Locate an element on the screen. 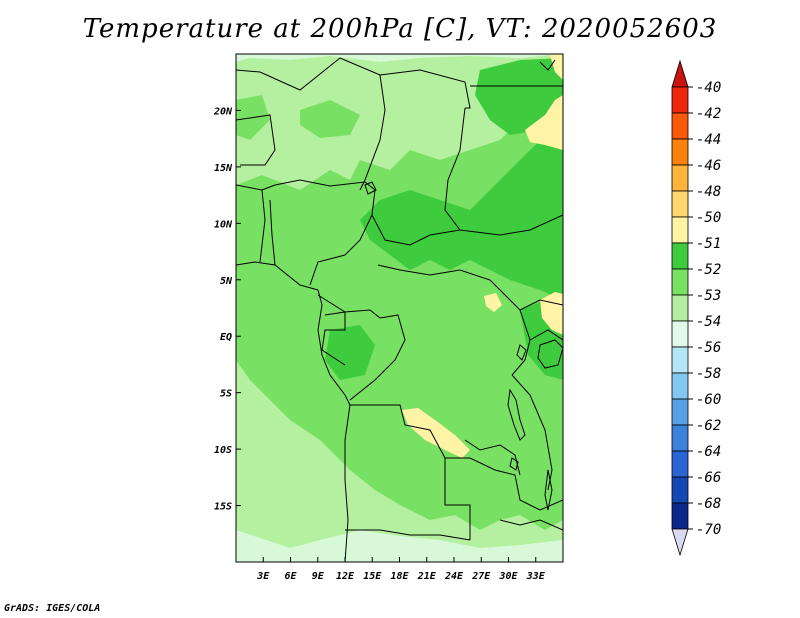 This screenshot has height=618, width=800. border-zambia-east is located at coordinates (538, 492).